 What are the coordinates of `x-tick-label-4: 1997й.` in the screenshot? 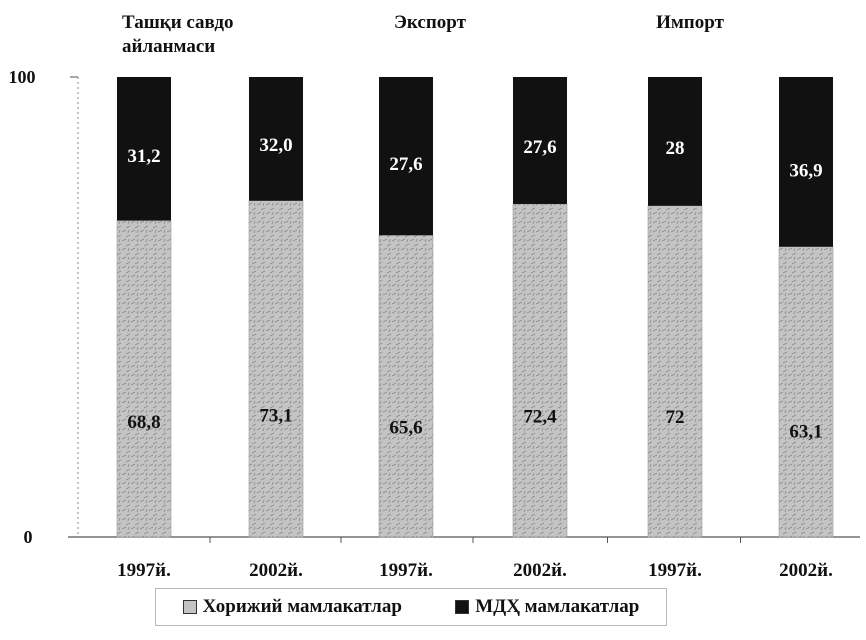 It's located at (675, 570).